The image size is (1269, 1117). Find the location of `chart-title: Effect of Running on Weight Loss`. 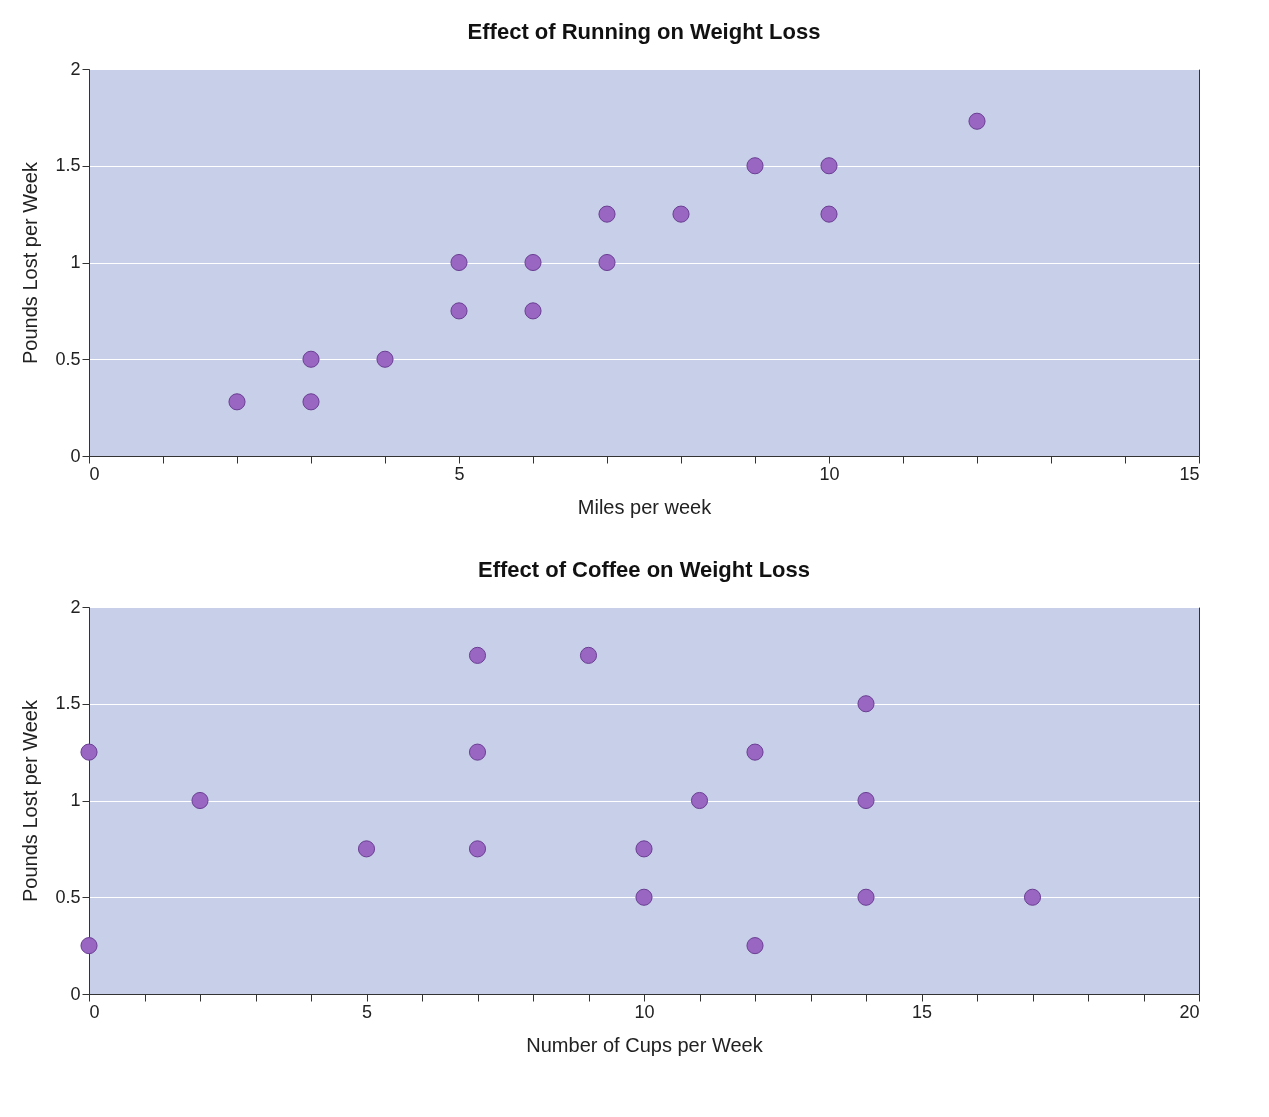

chart-title: Effect of Running on Weight Loss is located at coordinates (644, 31).